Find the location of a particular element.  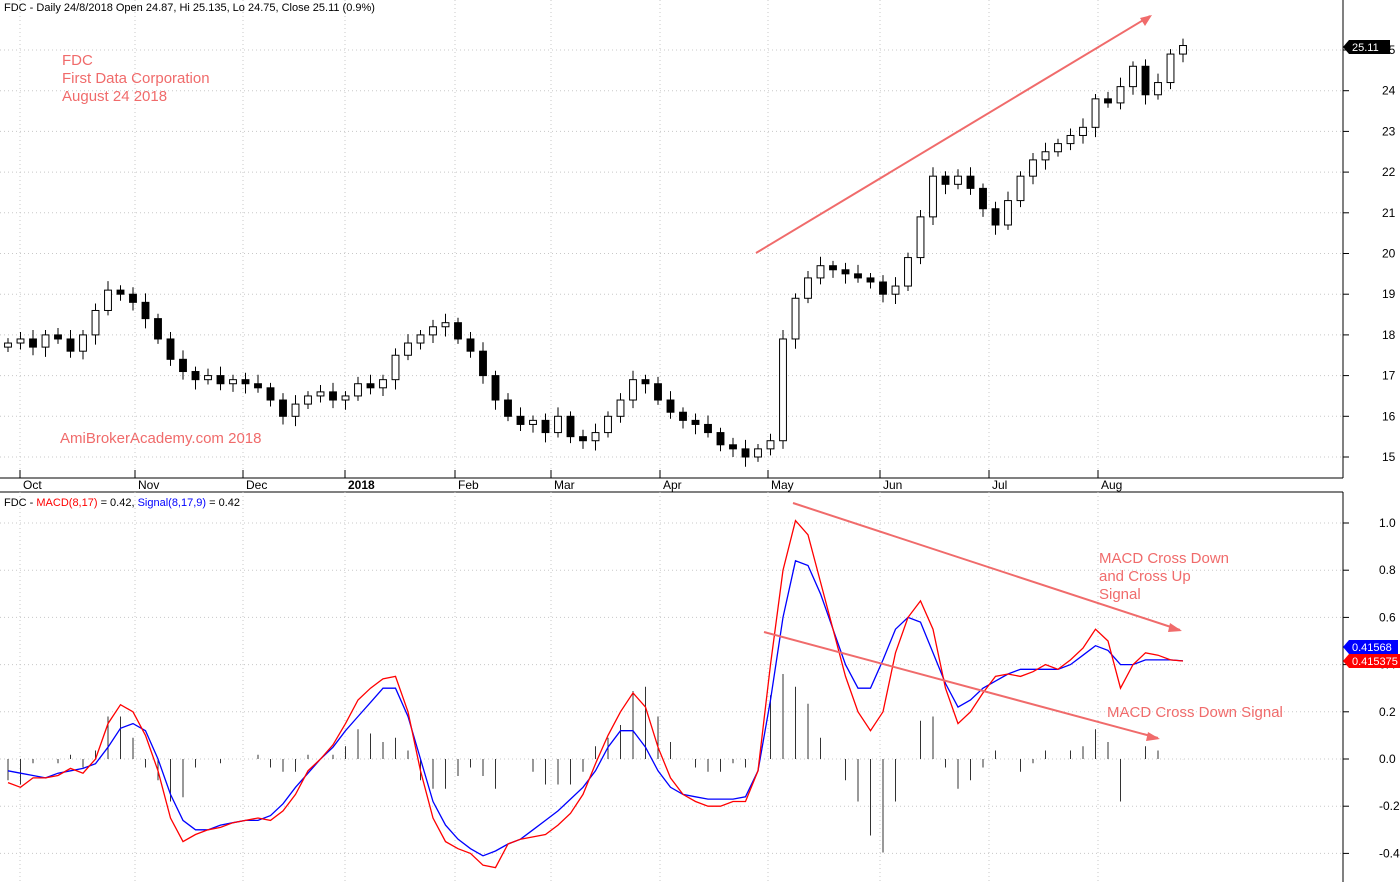

price-tick-label-8: 23 is located at coordinates (1389, 131).